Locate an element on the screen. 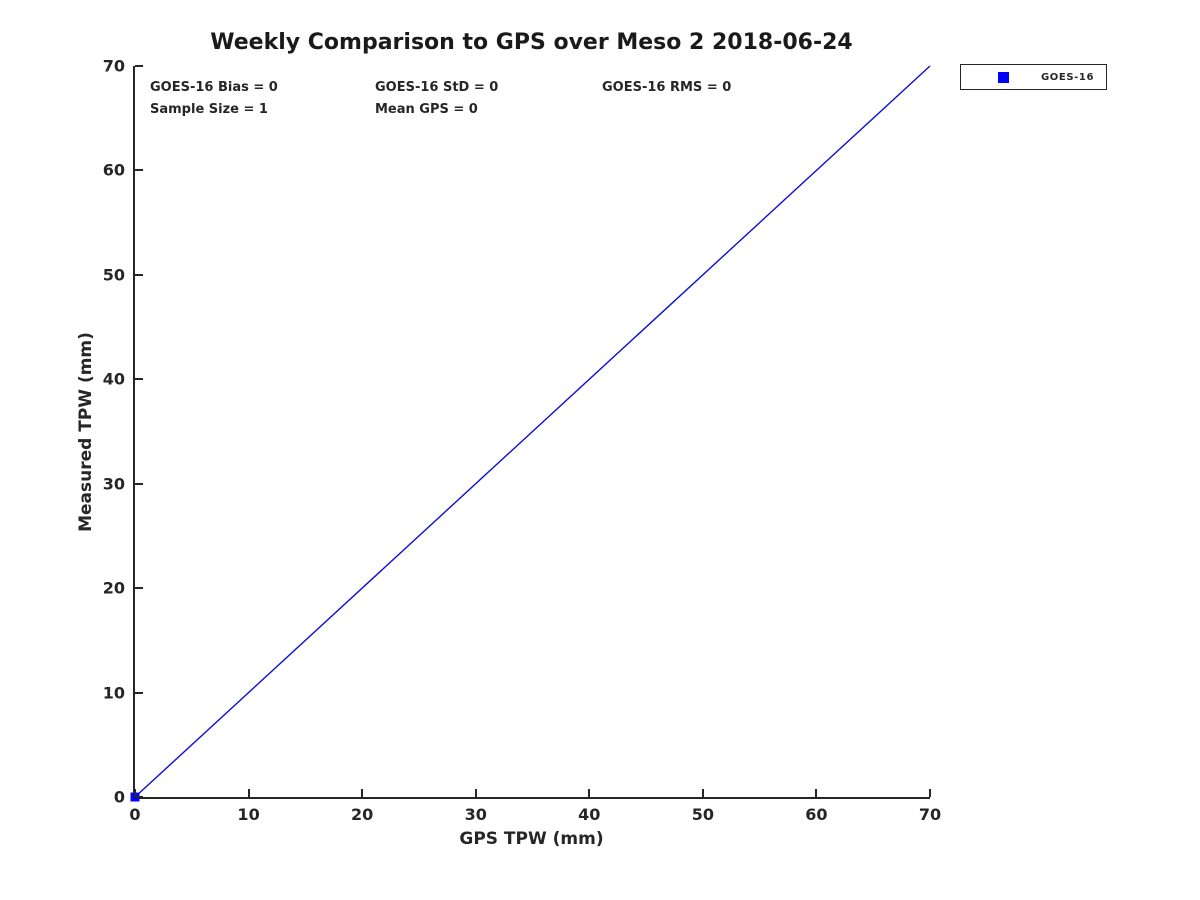  y-tick-label: 10 is located at coordinates (113, 693).